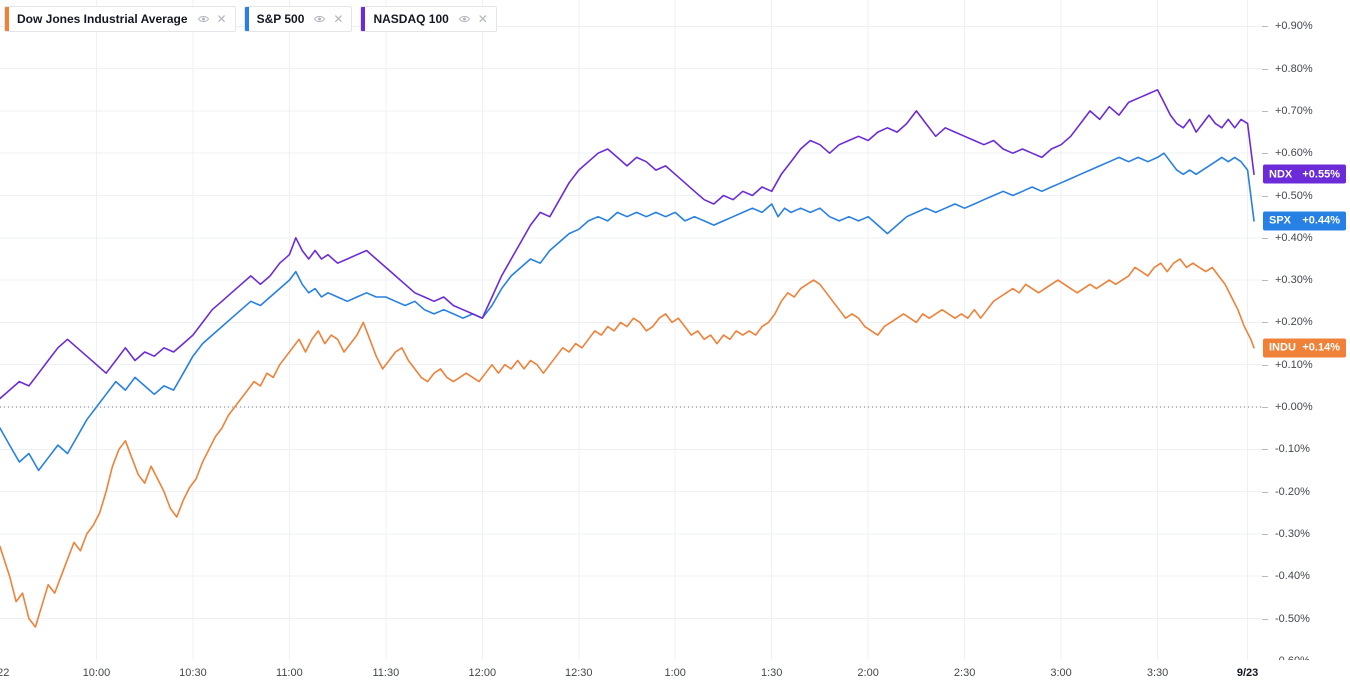 This screenshot has height=687, width=1350. I want to click on time-axis-label: 12:00, so click(482, 673).